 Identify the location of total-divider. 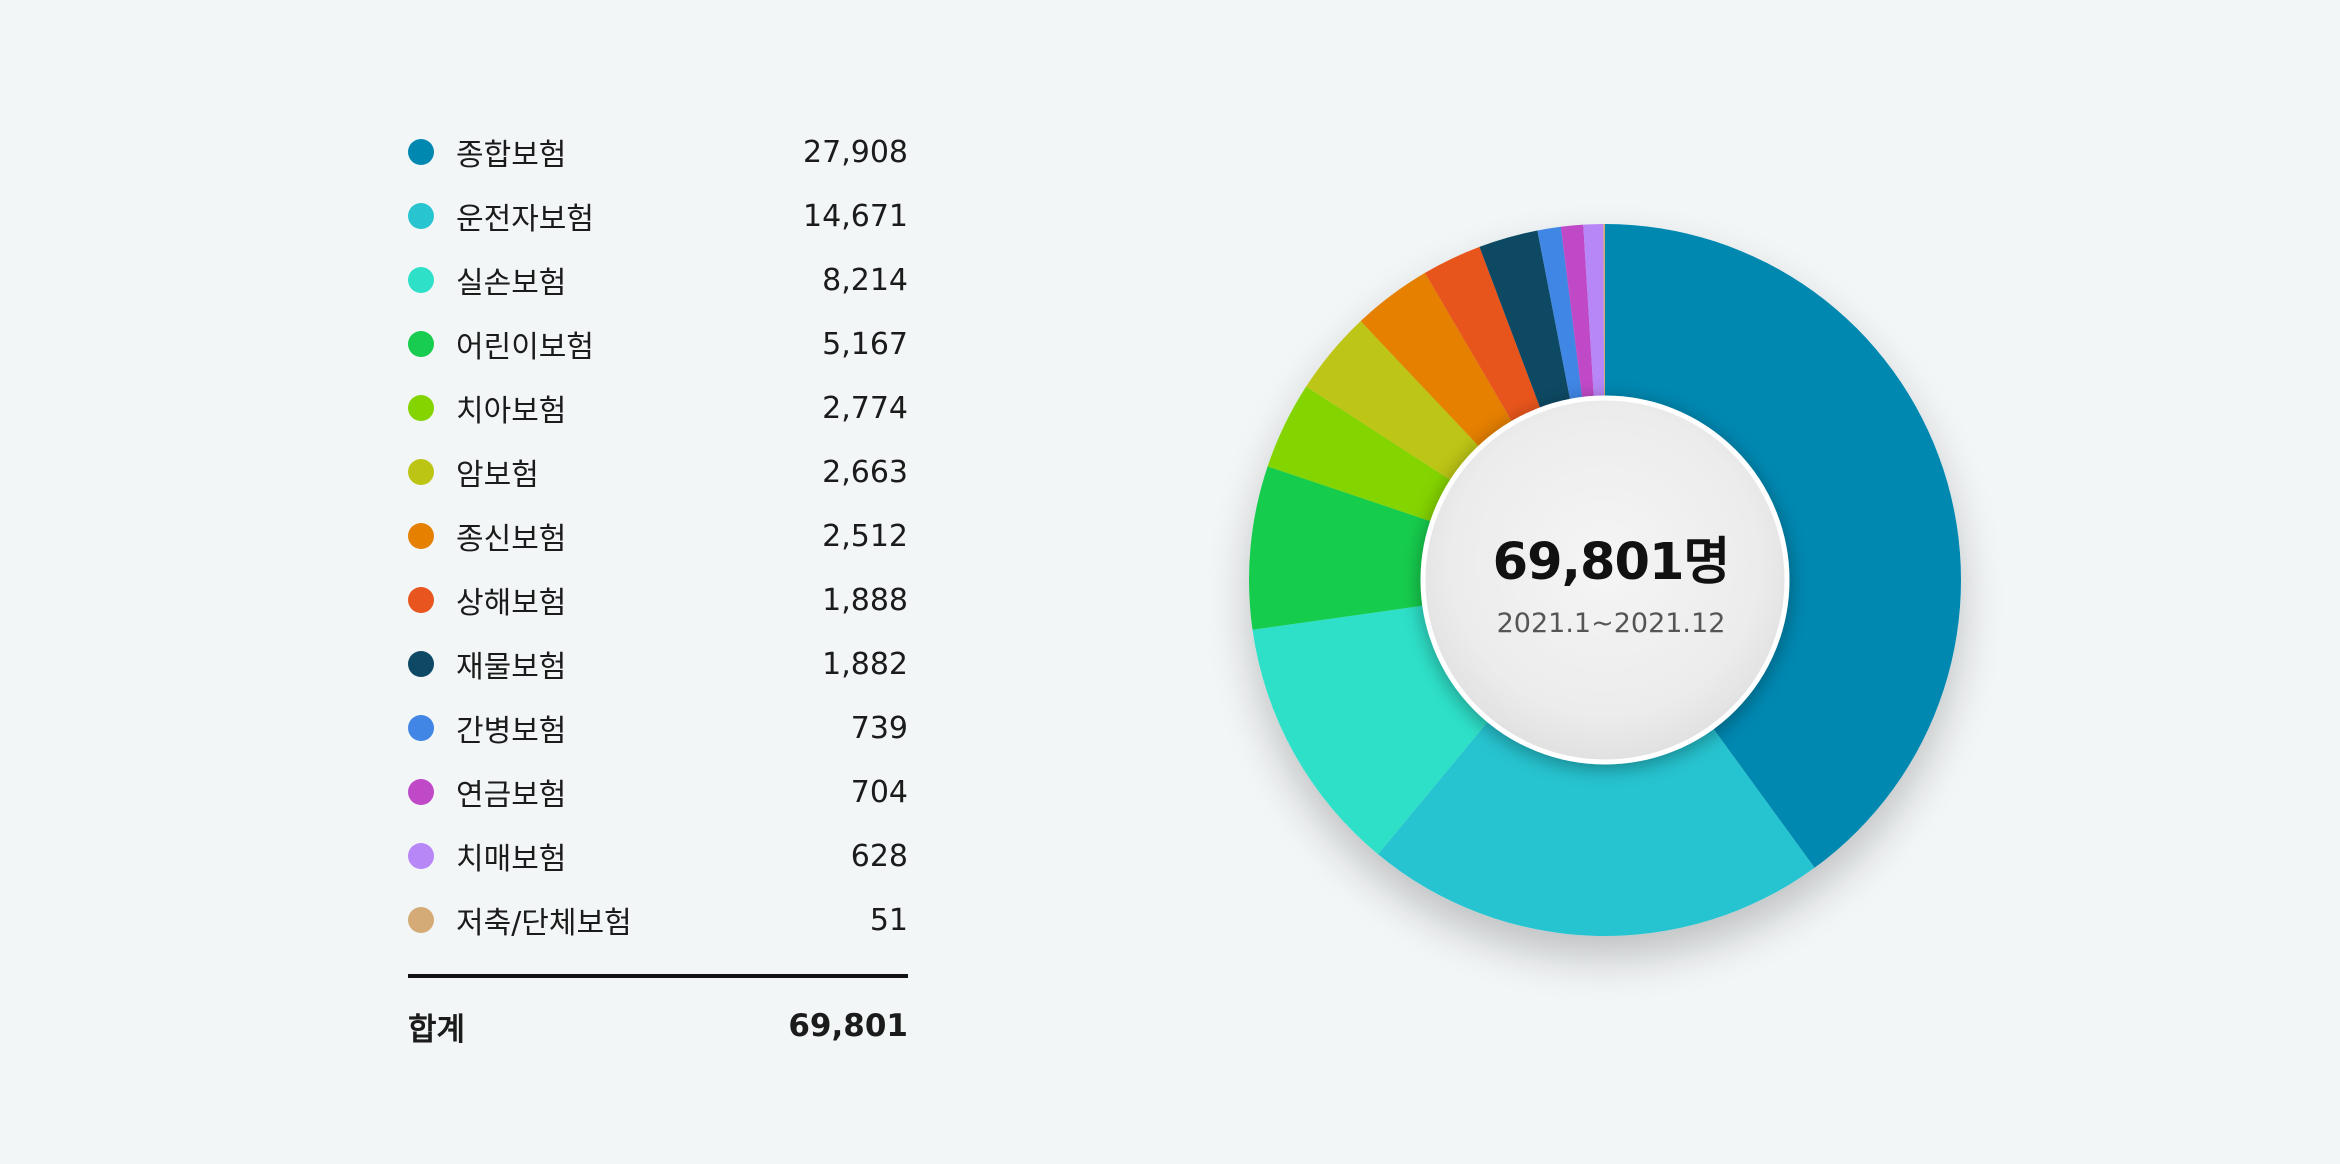
(658, 976).